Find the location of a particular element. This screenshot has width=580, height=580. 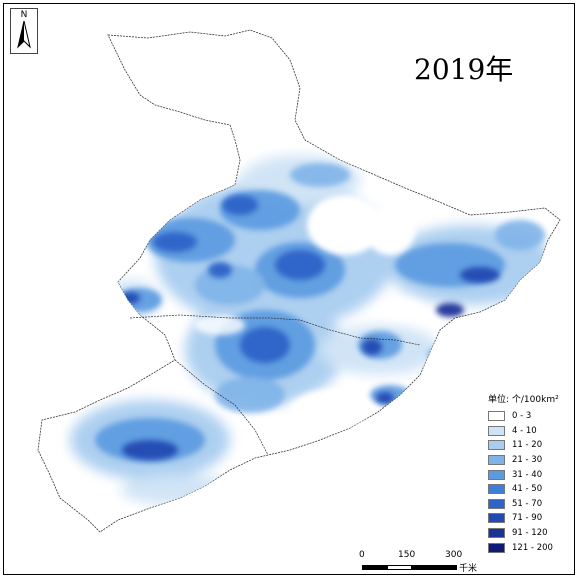

legend-item: 11 - 20 is located at coordinates (531, 445).